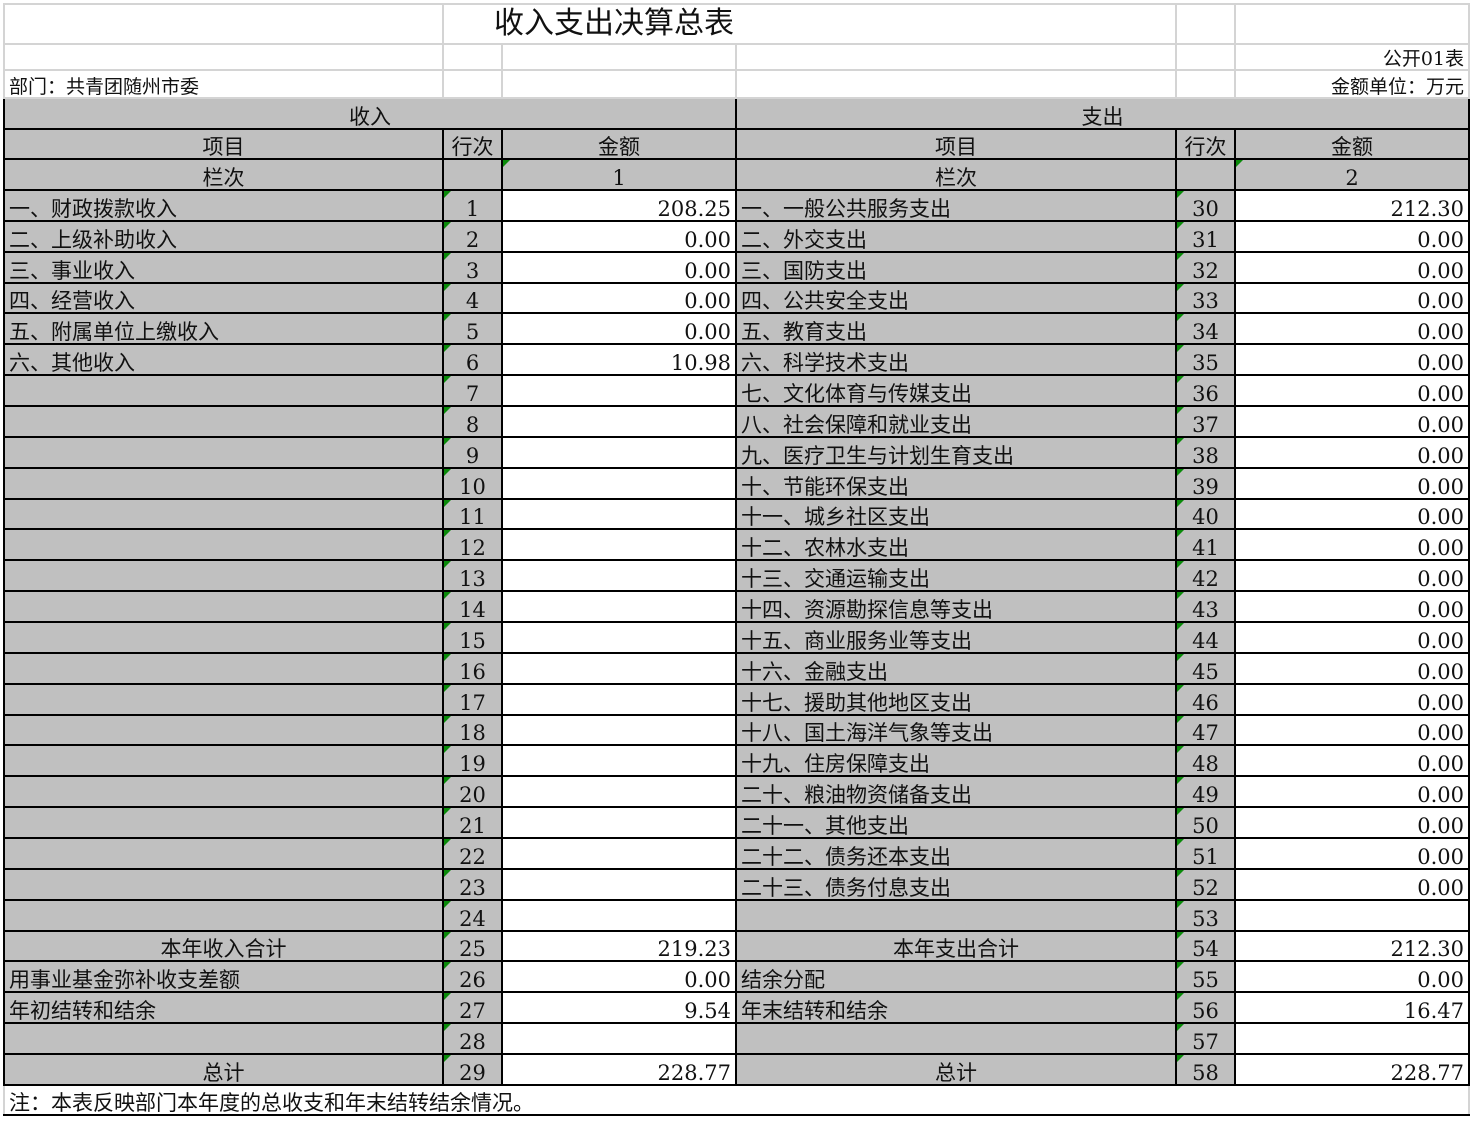 This screenshot has height=1123, width=1477. I want to click on expense-item: 三、国防支出, so click(956, 267).